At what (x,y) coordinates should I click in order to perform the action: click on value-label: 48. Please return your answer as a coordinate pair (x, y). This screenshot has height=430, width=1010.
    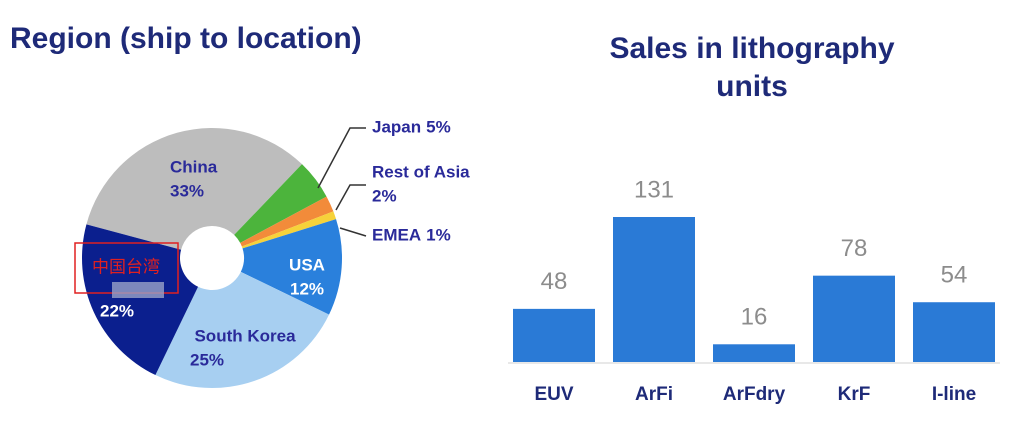
    Looking at the image, I should click on (554, 281).